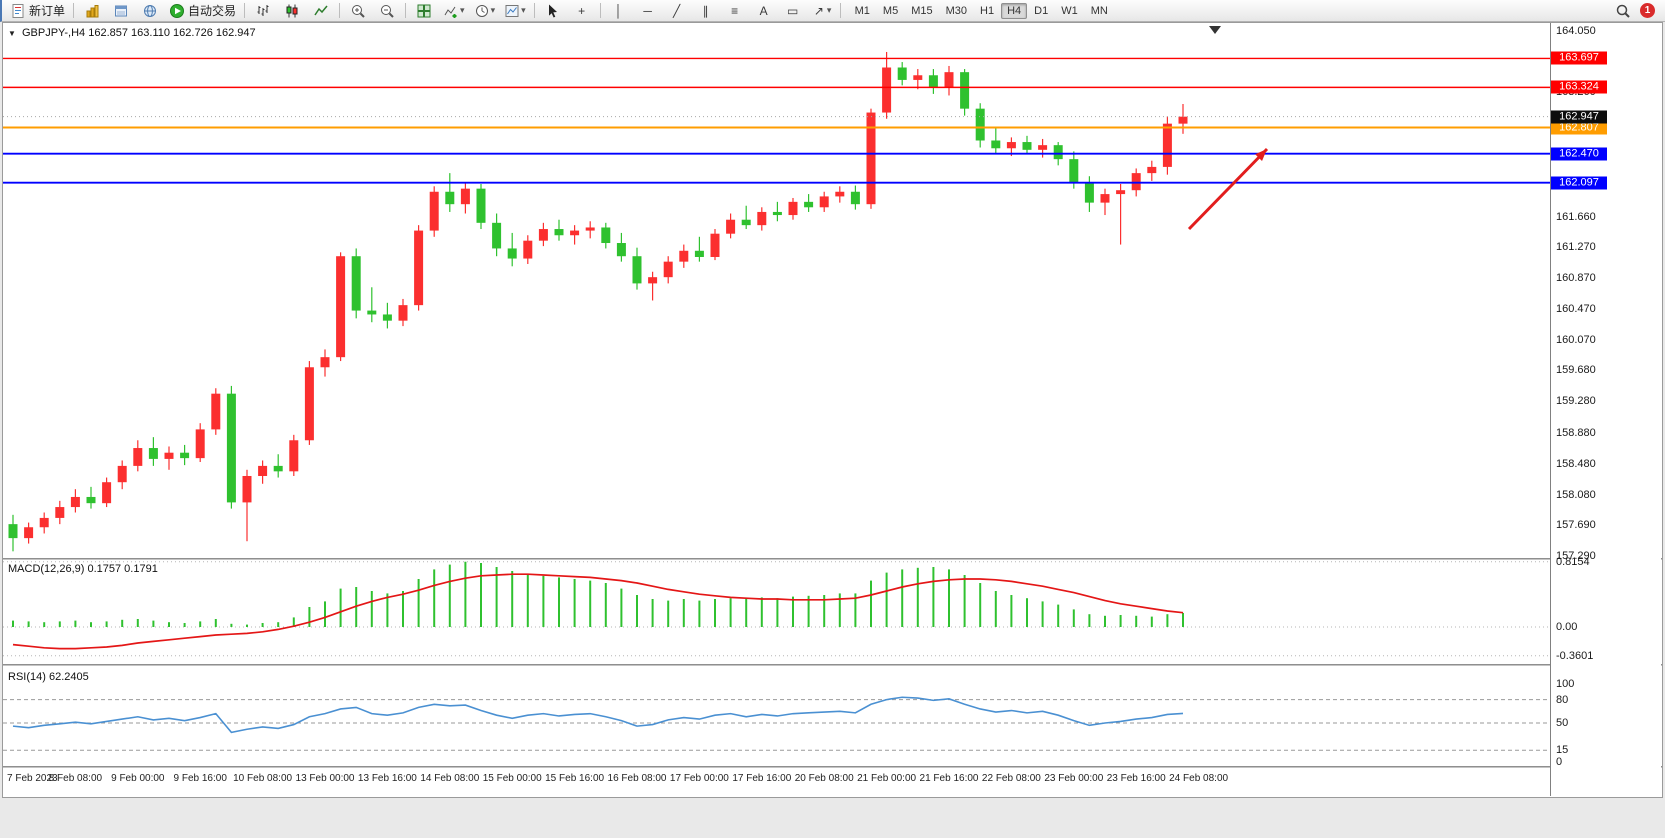 The image size is (1665, 838). Describe the element at coordinates (1041, 10) in the screenshot. I see `timeframe-D1: D1` at that location.